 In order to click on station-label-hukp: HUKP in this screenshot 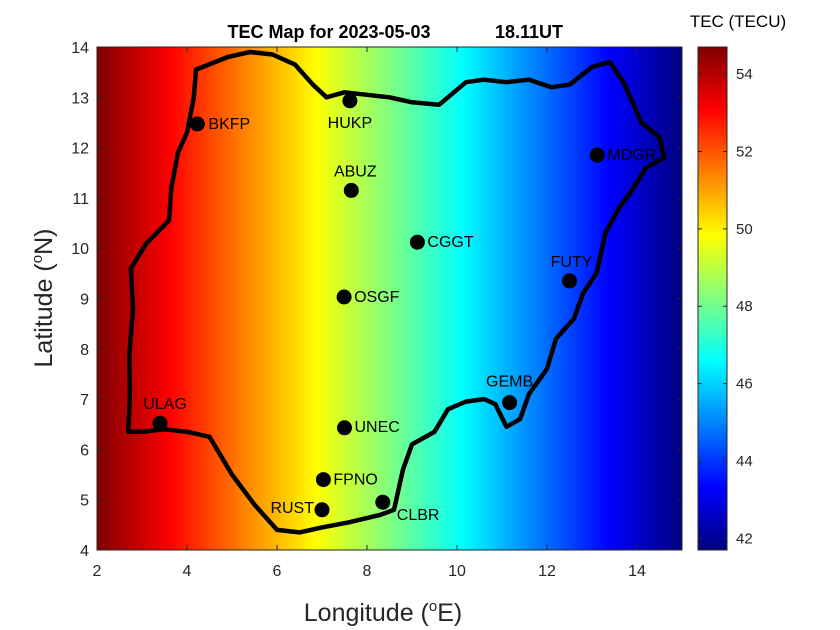, I will do `click(350, 123)`.